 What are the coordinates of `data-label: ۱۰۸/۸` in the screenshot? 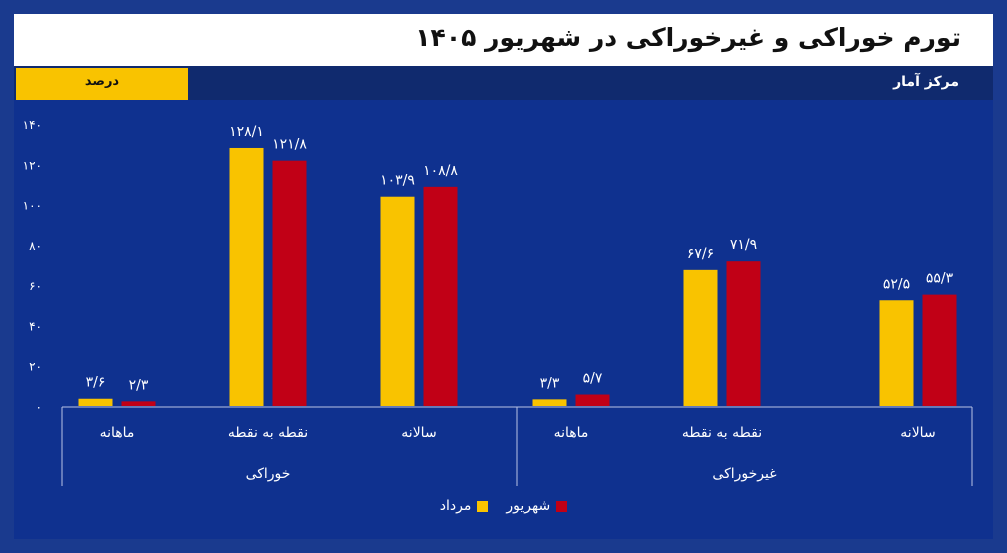 It's located at (440, 171).